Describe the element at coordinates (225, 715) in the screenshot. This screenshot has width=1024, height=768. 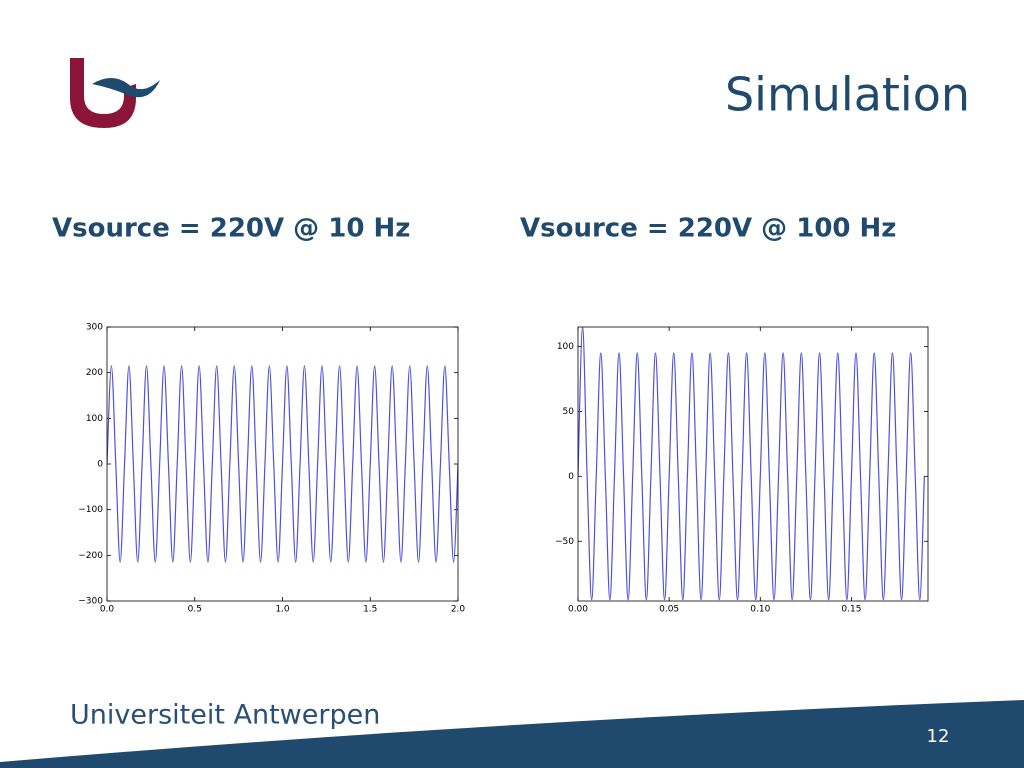
I see `university-name: Universiteit Antwerpen` at that location.